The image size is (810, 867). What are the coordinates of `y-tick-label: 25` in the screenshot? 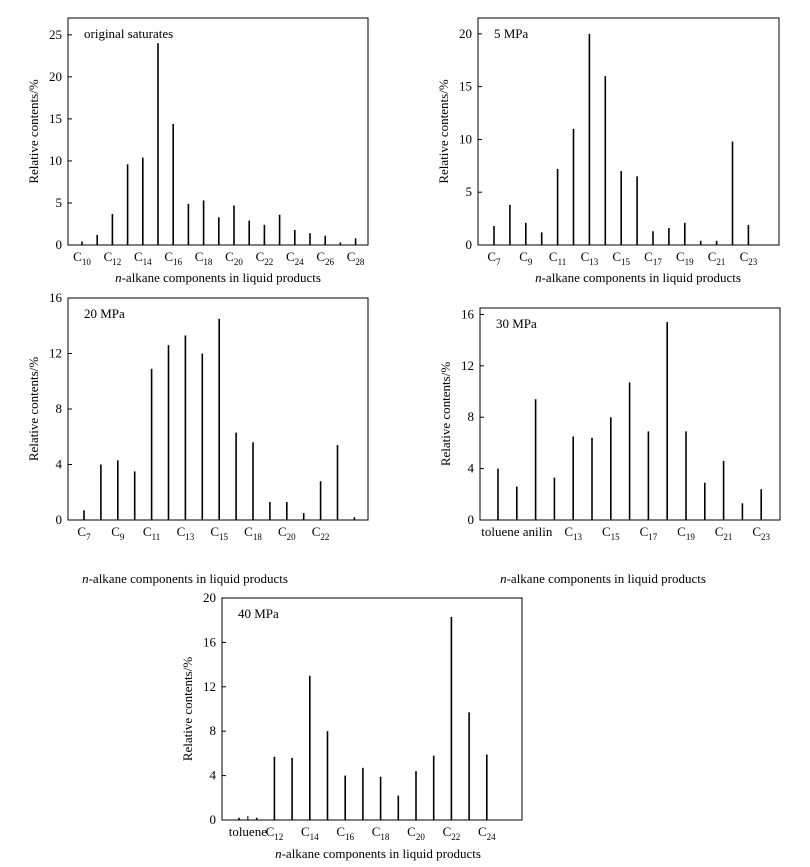 It's located at (55, 34).